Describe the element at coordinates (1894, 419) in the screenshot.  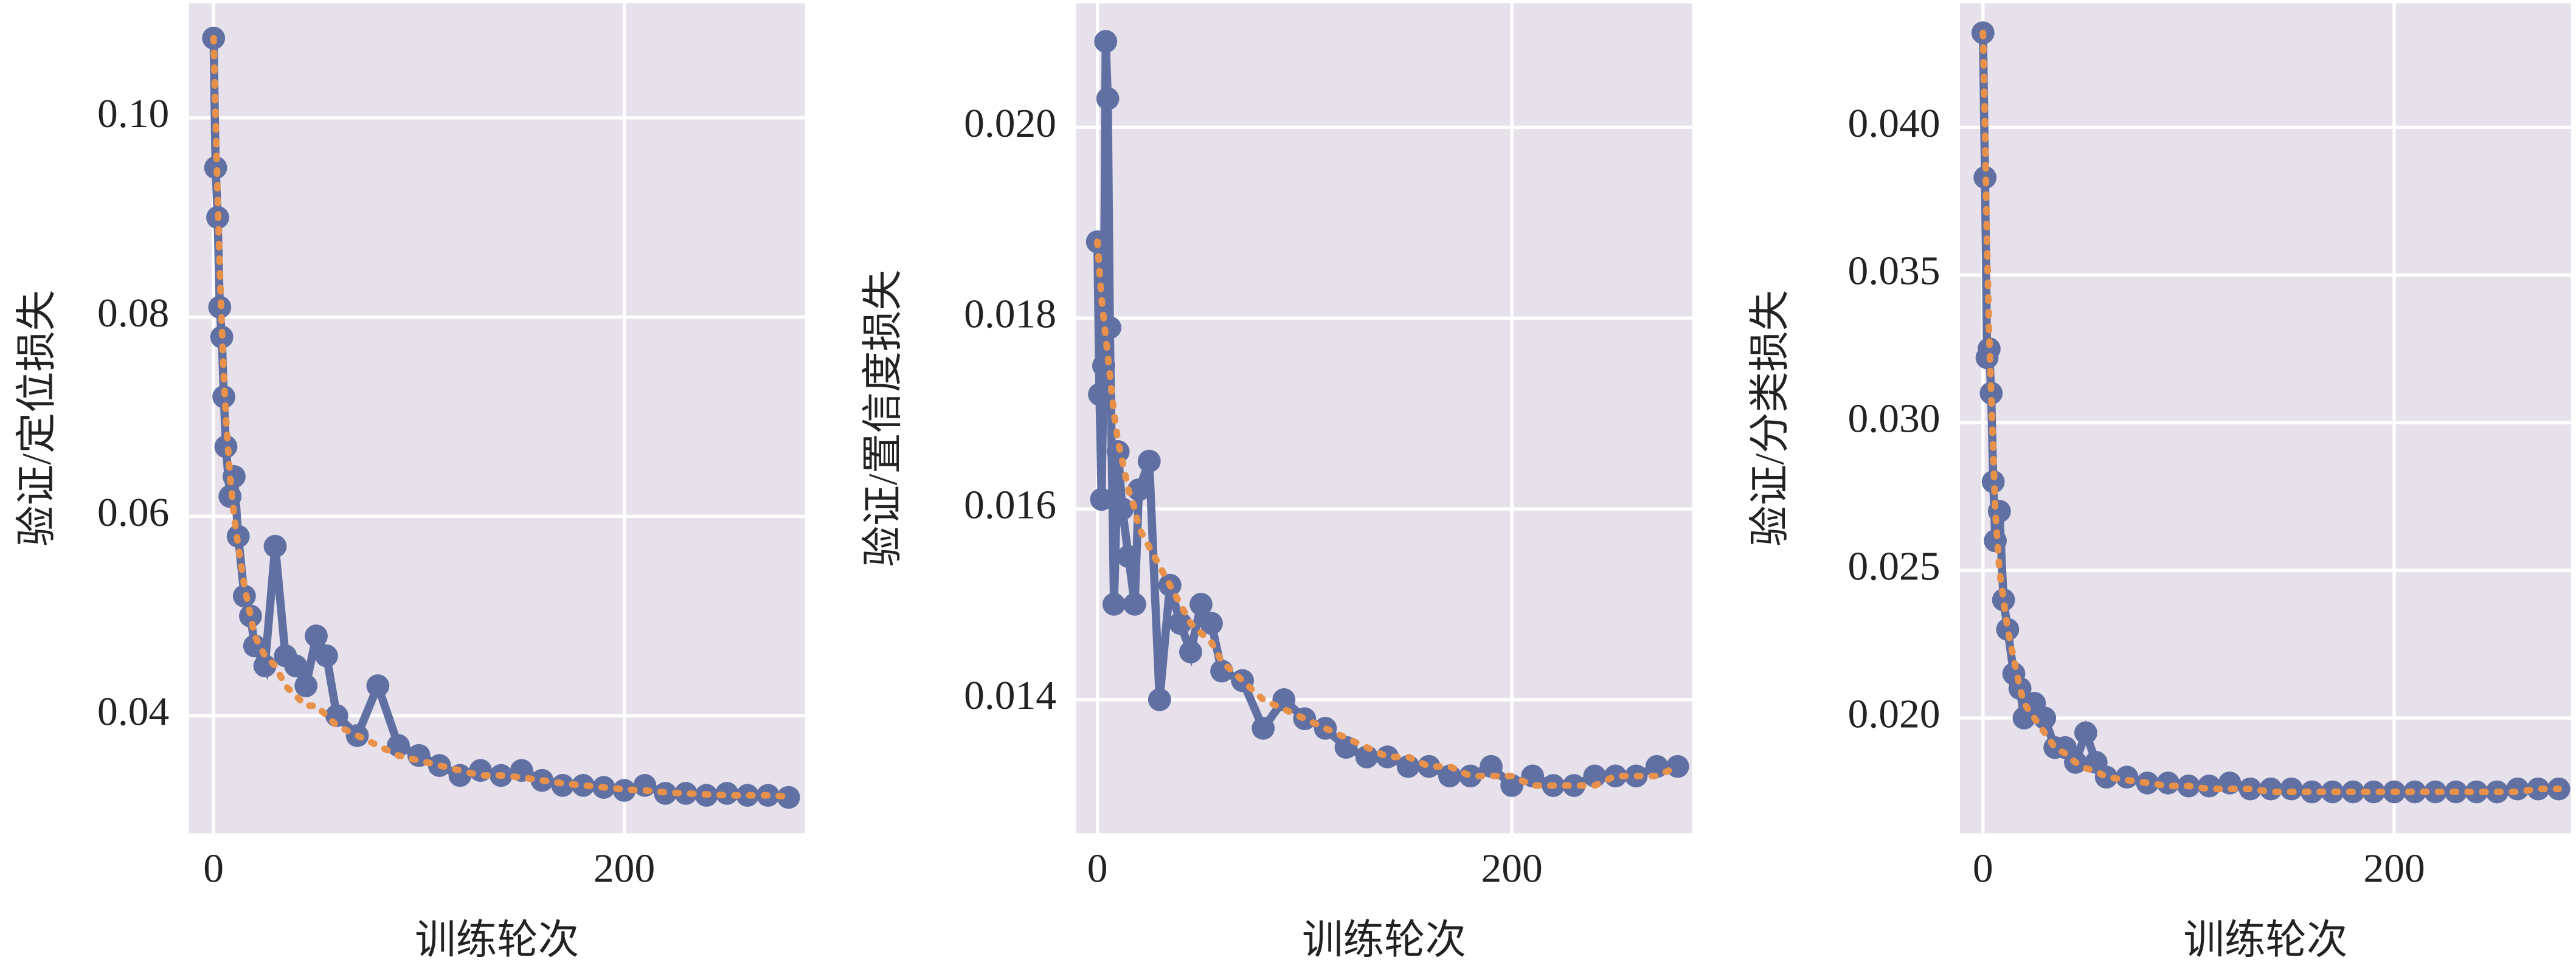
I see `y-tick-label: 0.030` at that location.